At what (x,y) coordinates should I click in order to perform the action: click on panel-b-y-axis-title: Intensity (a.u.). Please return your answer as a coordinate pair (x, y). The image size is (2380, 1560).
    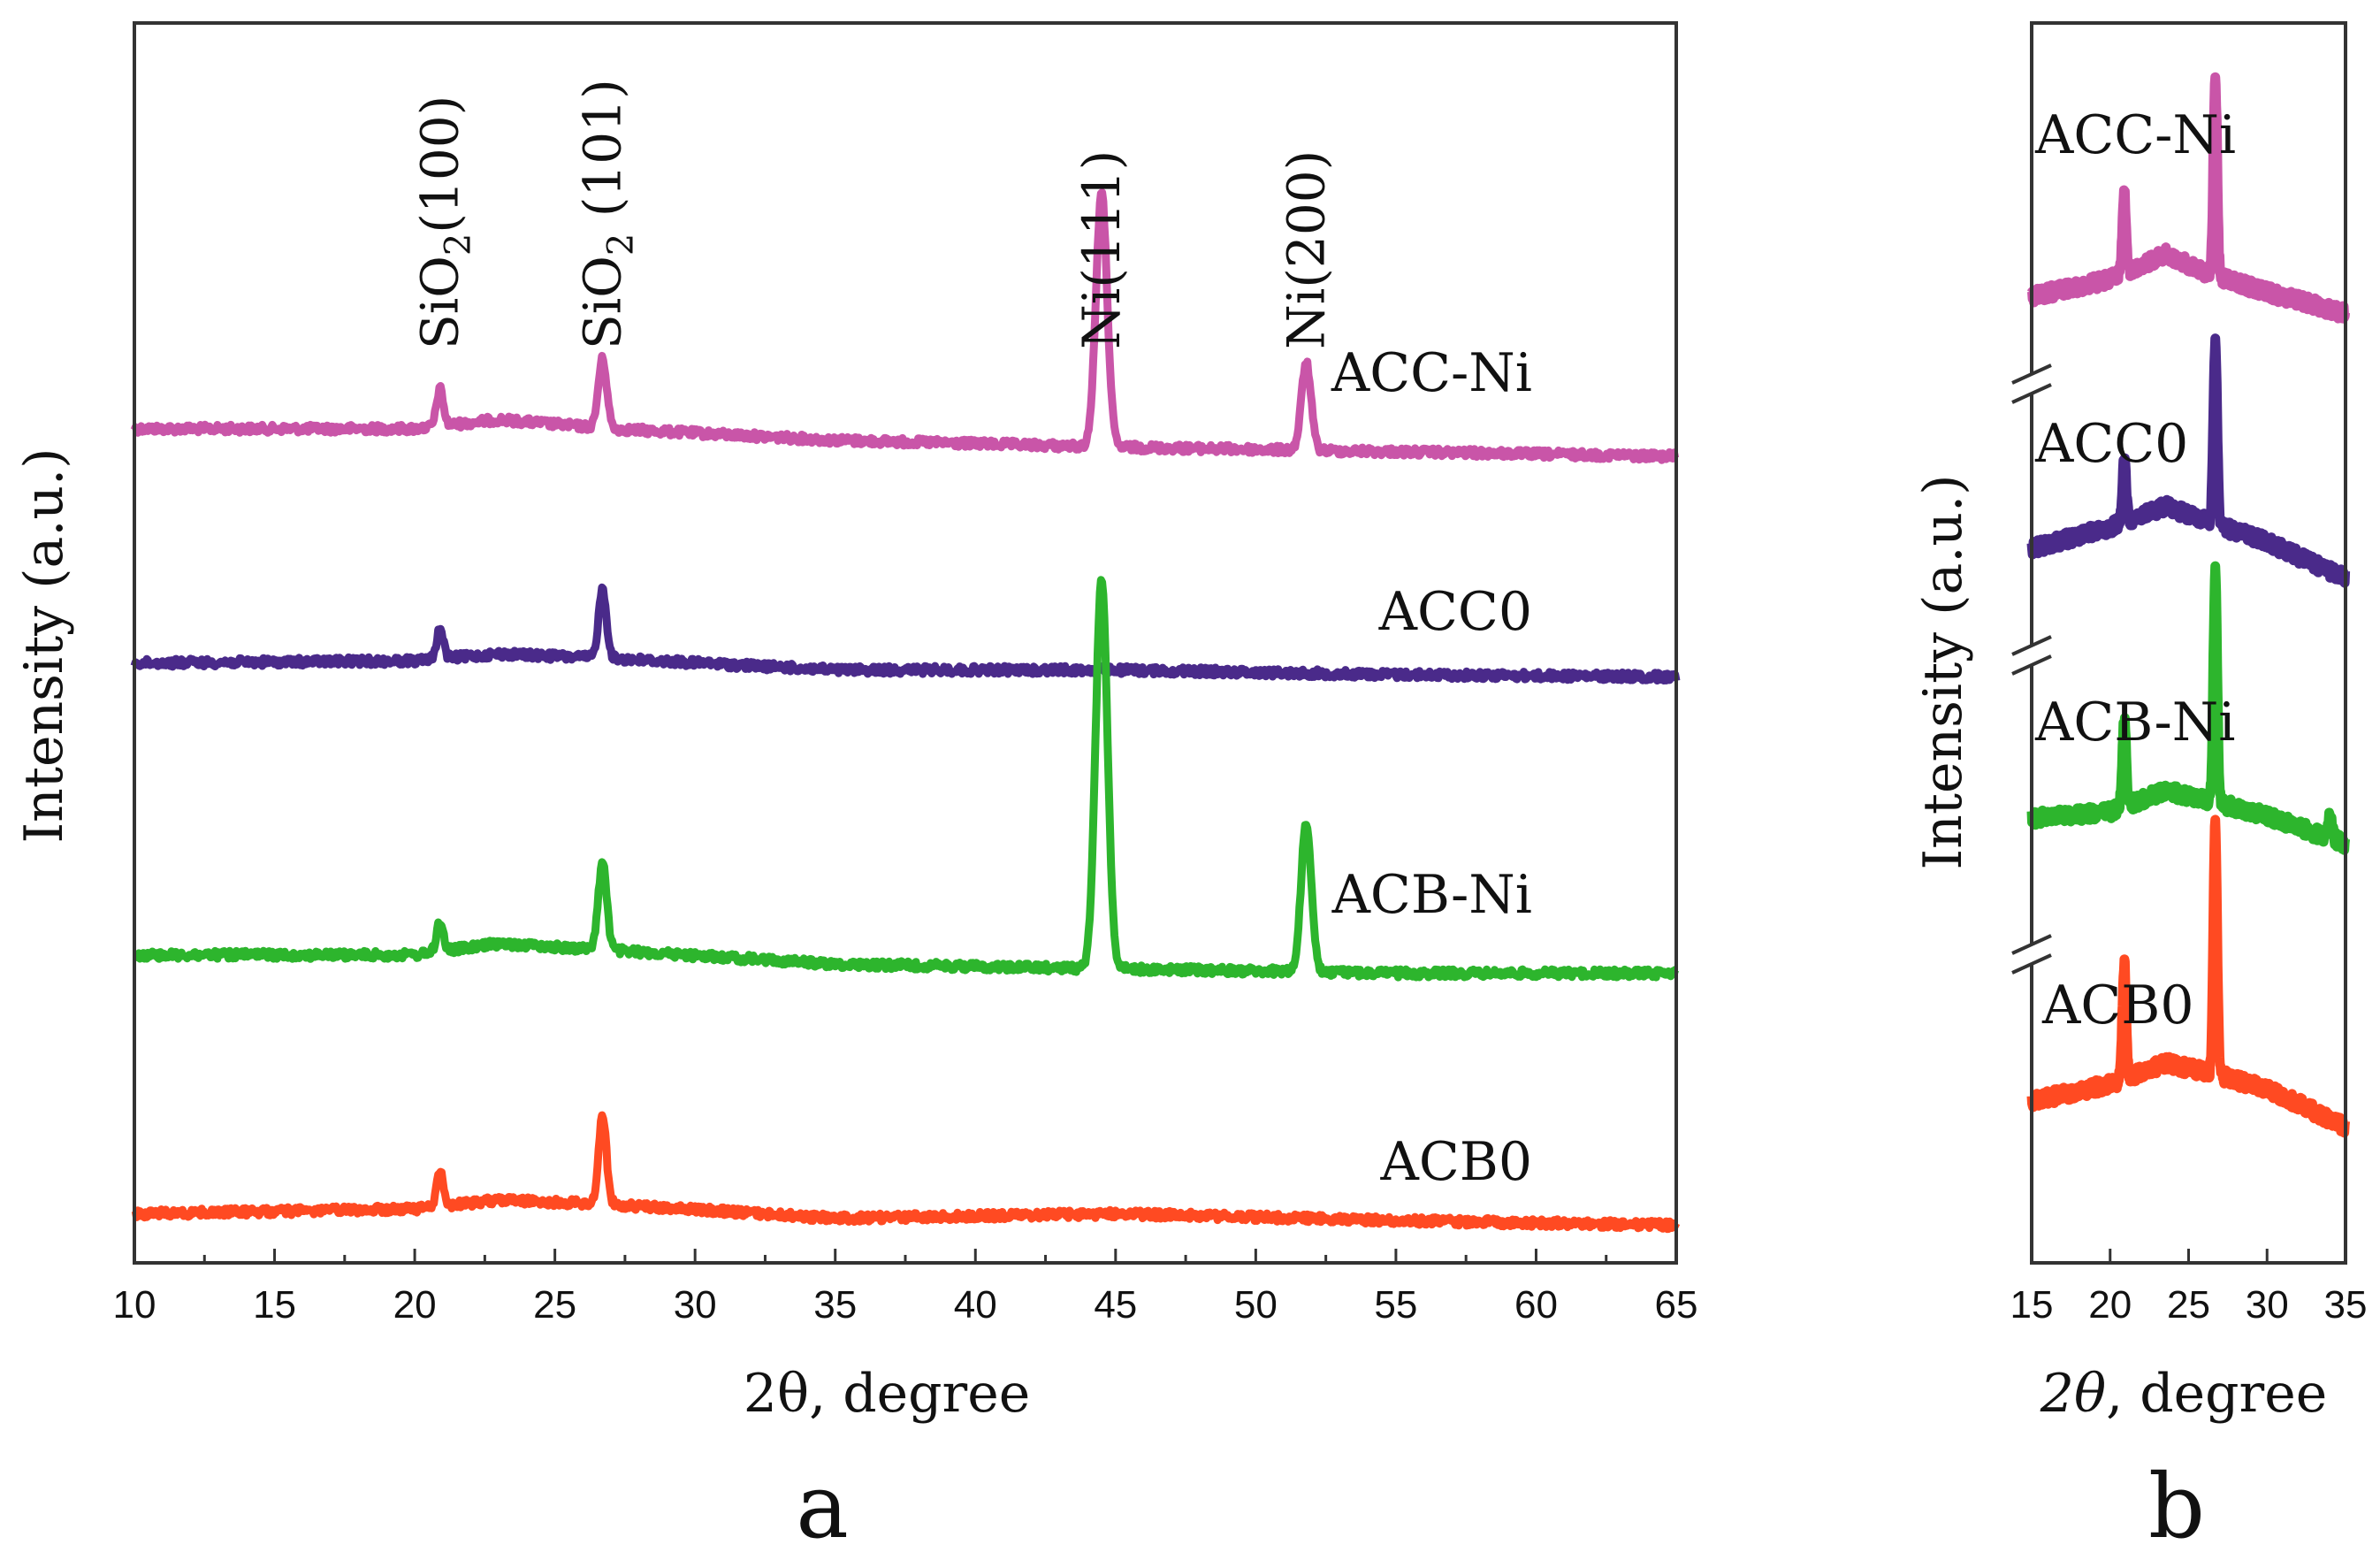
    Looking at the image, I should click on (1943, 671).